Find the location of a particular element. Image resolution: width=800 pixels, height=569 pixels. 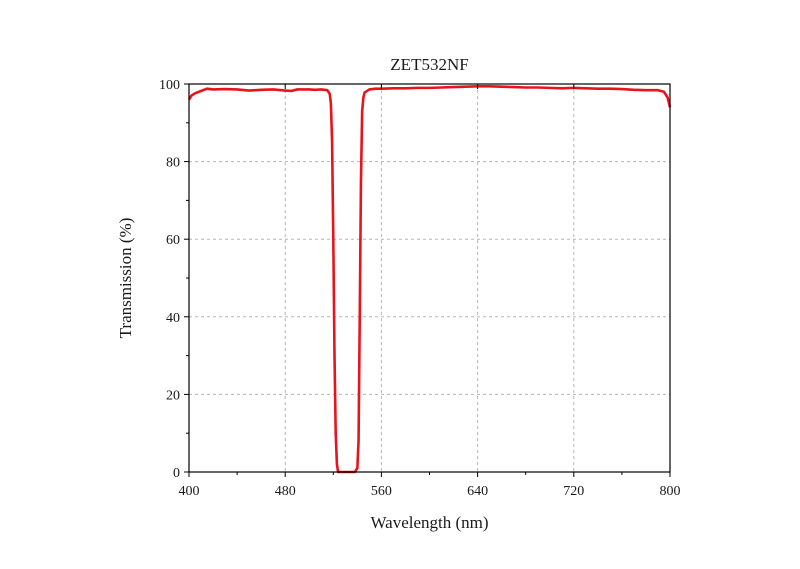

y-axis-title: Transmission (%) is located at coordinates (125, 278).